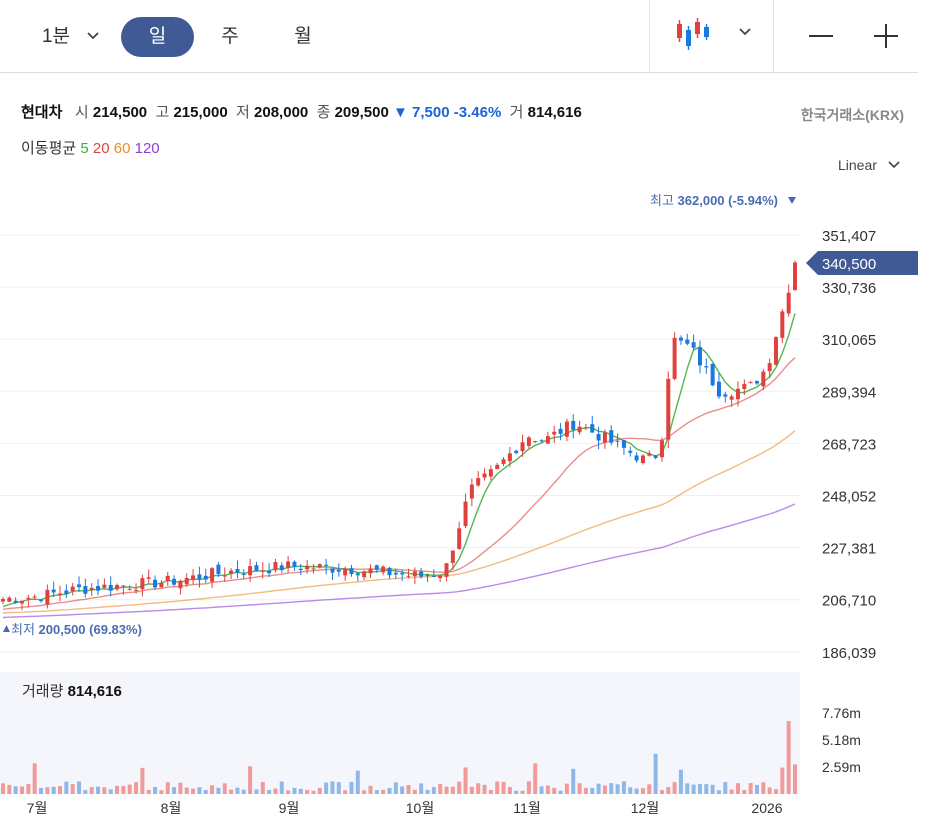 This screenshot has width=925, height=837. I want to click on plus-icon, so click(886, 36).